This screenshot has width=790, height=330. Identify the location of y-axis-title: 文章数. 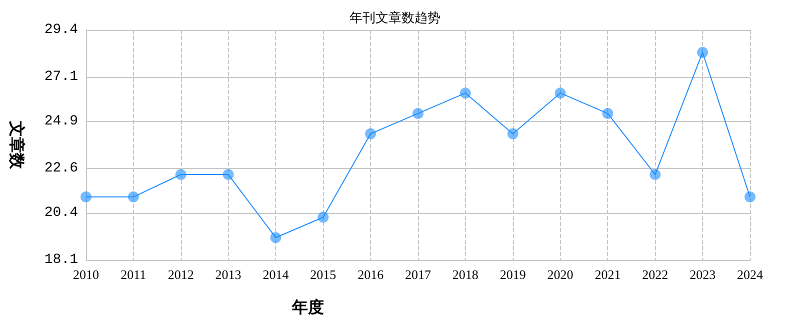
(17, 145).